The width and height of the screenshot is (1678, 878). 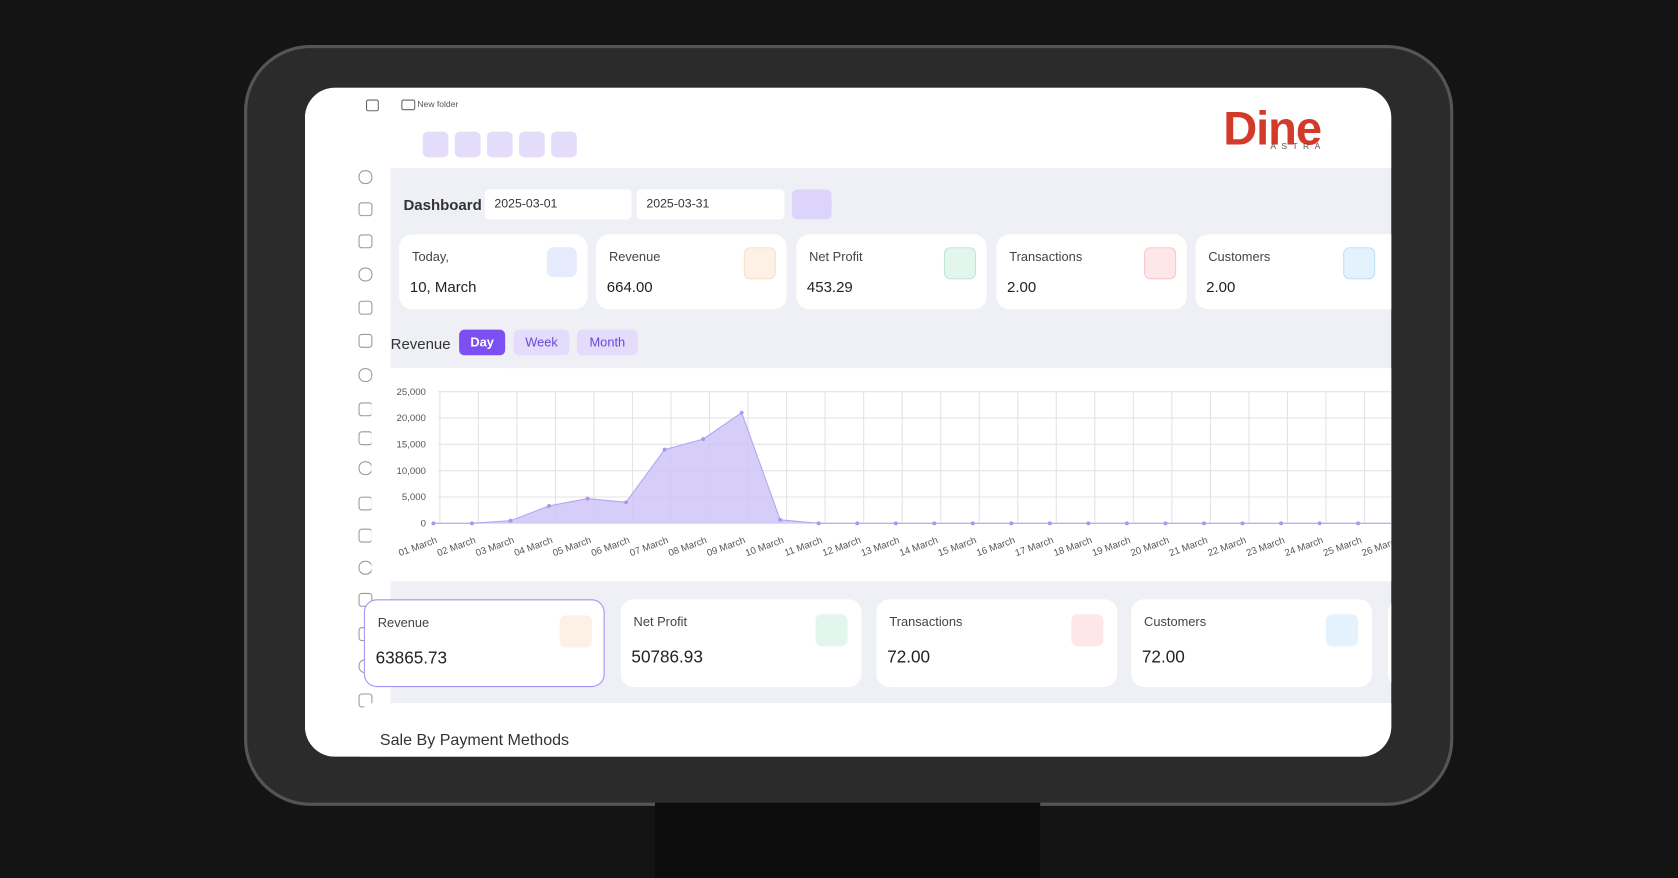 What do you see at coordinates (541, 342) in the screenshot?
I see `tab: Week` at bounding box center [541, 342].